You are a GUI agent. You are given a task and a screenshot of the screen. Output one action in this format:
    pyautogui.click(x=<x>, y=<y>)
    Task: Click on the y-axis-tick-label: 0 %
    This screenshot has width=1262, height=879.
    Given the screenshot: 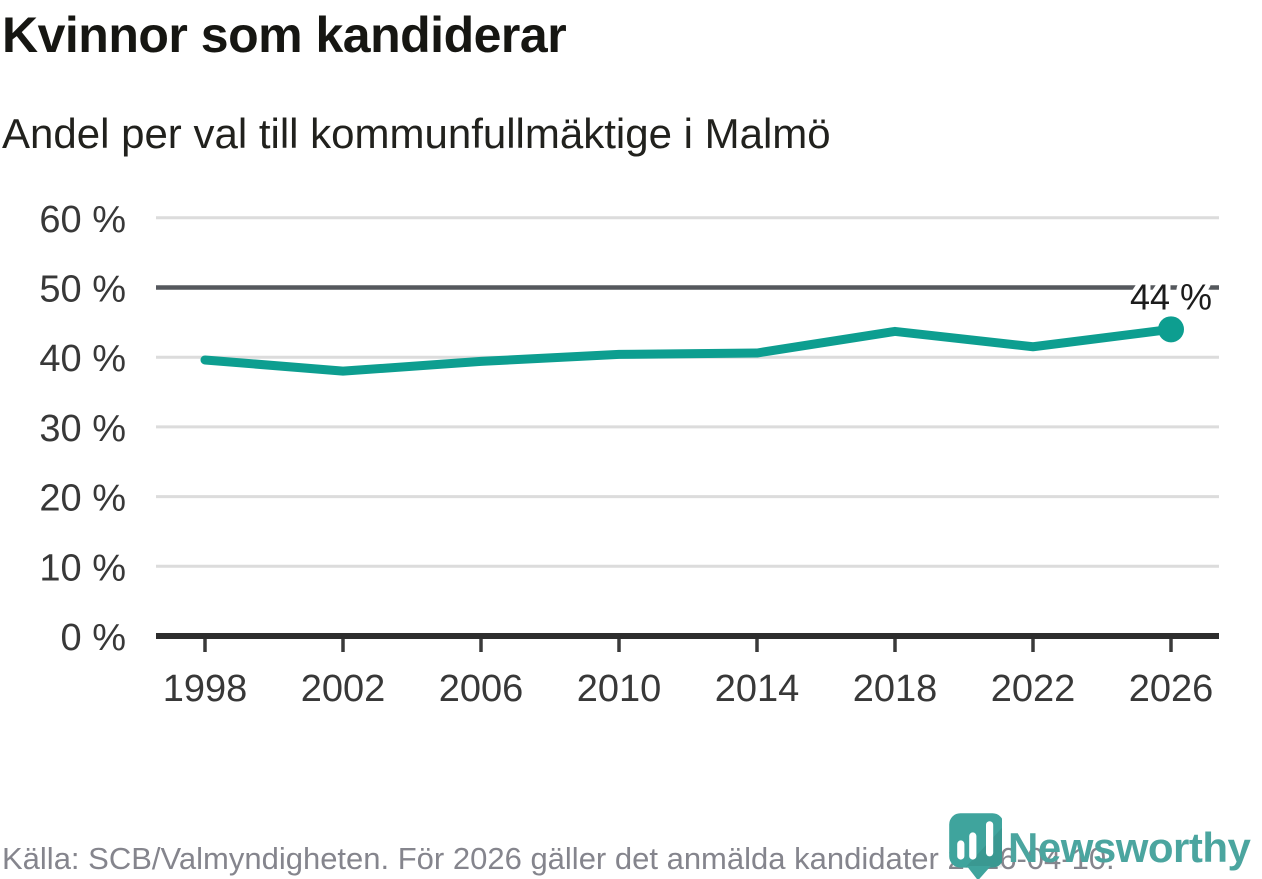 What is the action you would take?
    pyautogui.click(x=93, y=638)
    